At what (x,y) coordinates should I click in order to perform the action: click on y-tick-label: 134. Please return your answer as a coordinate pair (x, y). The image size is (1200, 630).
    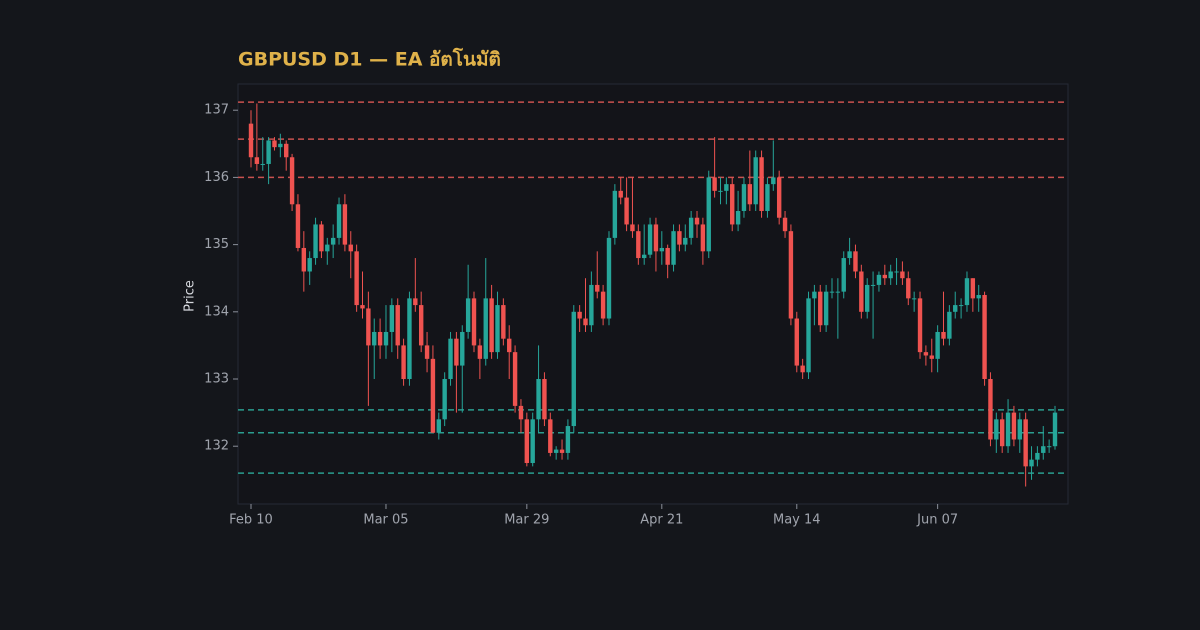
    Looking at the image, I should click on (216, 311).